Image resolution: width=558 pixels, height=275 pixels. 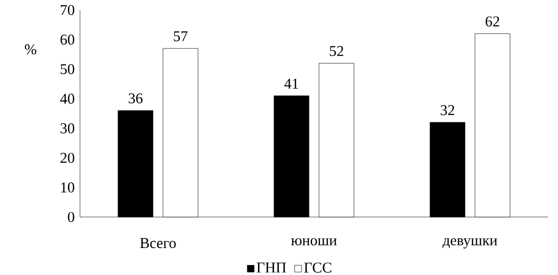 What do you see at coordinates (30, 49) in the screenshot?
I see `y-axis-title: %` at bounding box center [30, 49].